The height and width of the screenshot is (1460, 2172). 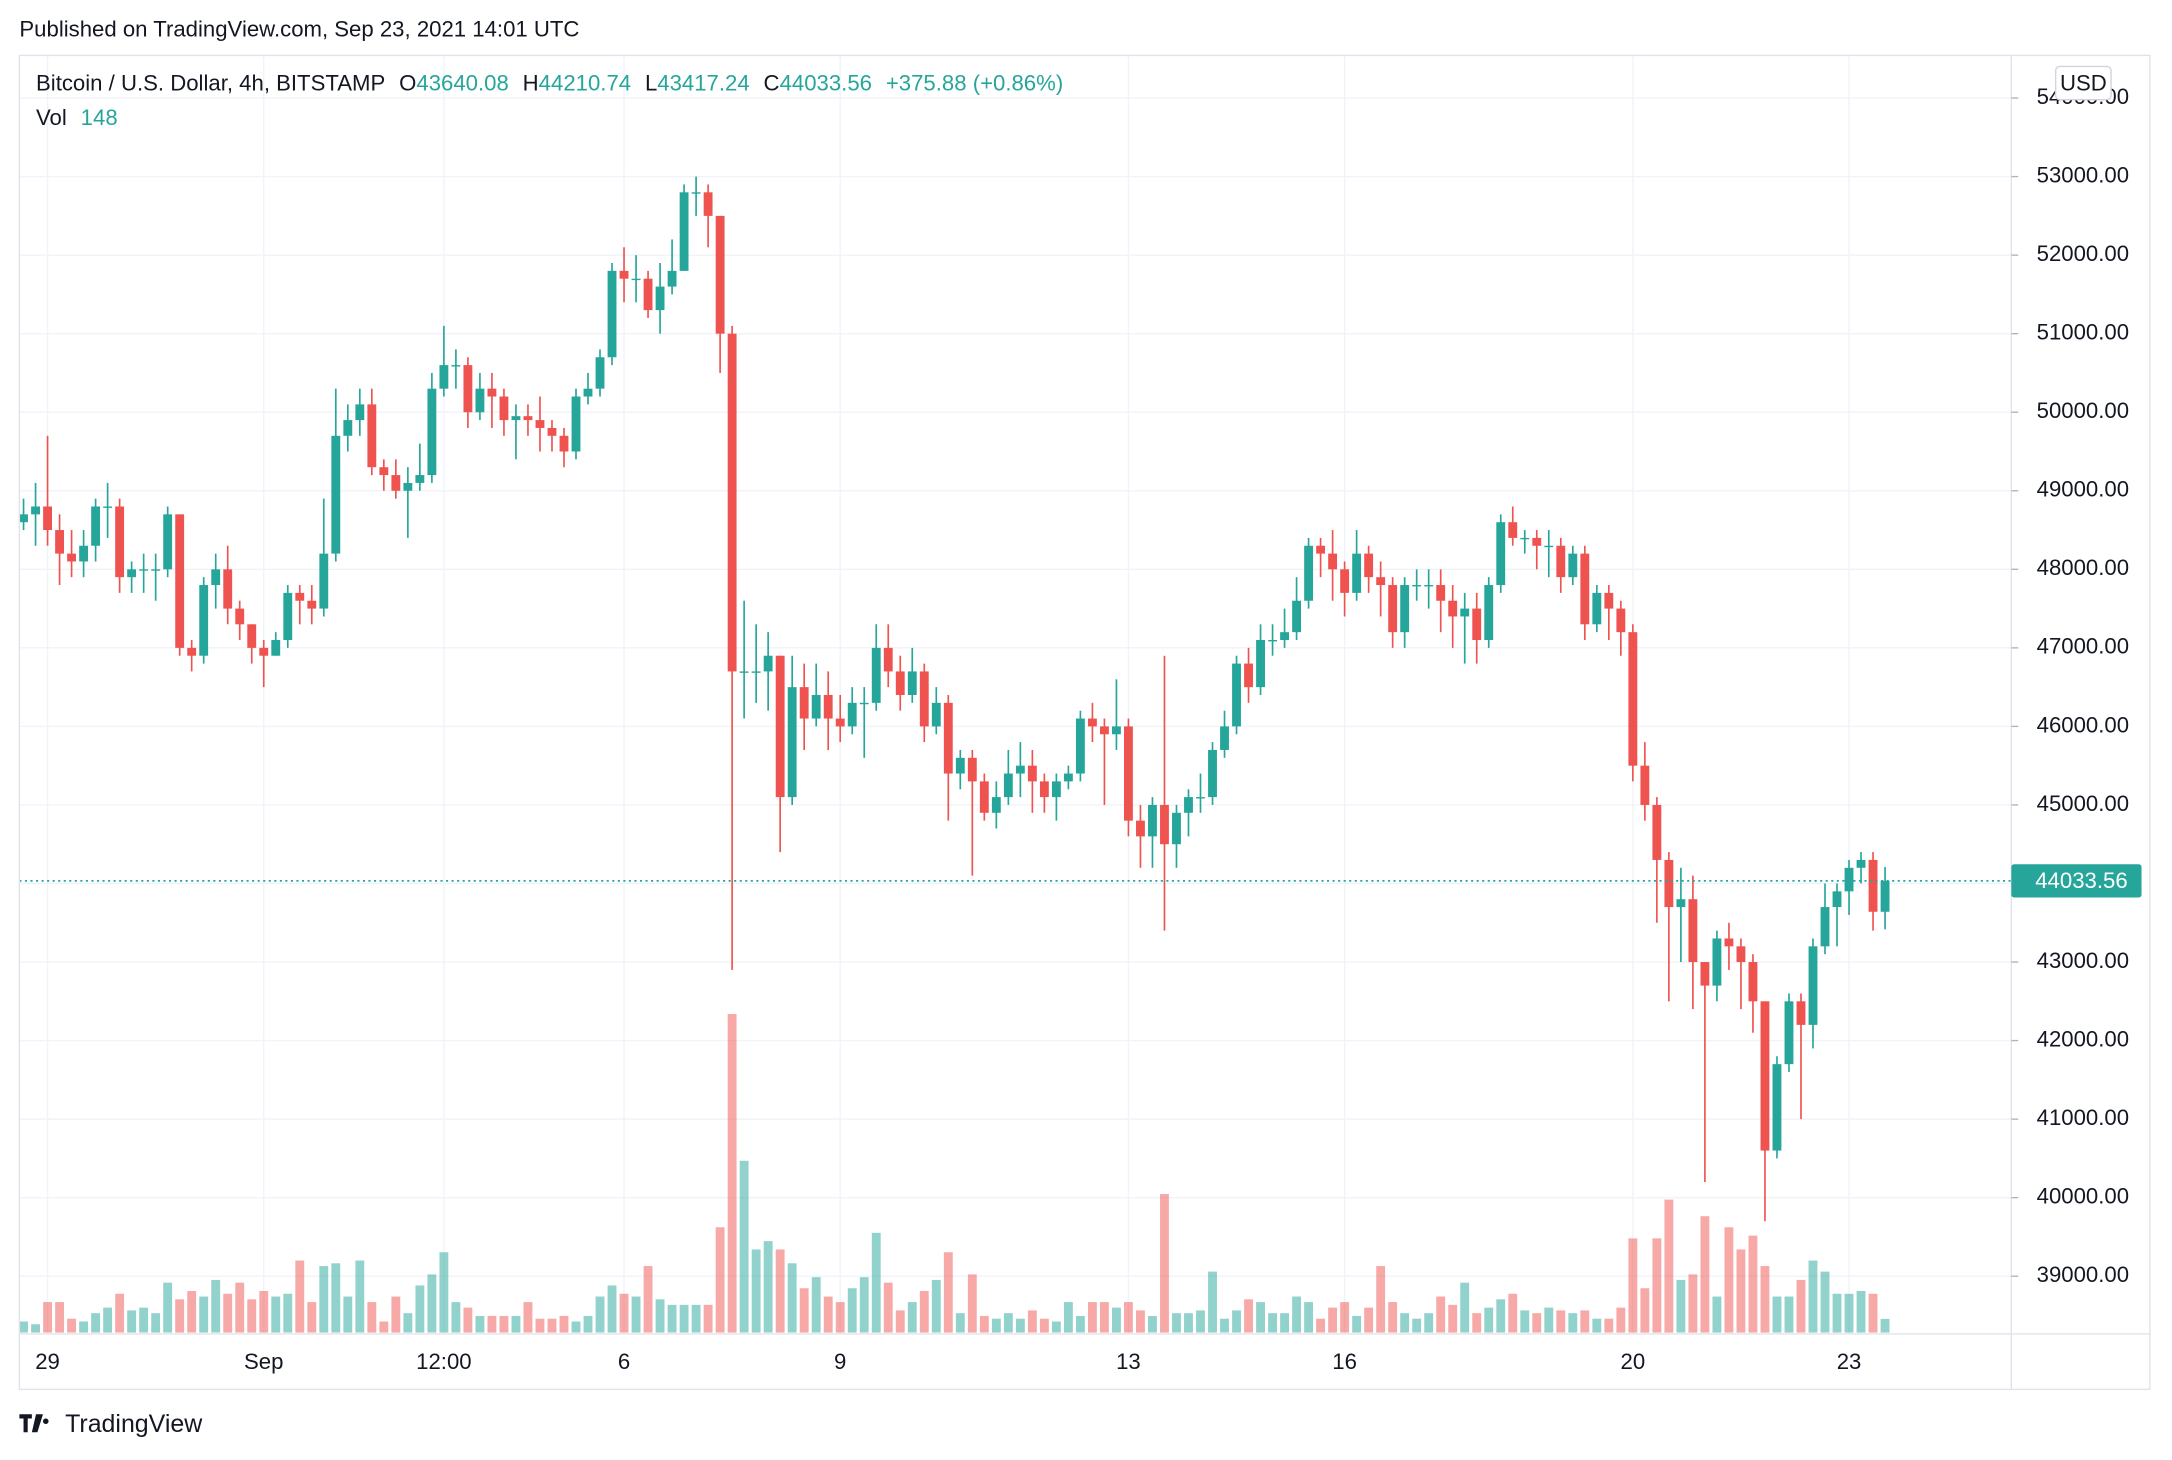 I want to click on y-tick-label: 42000.00, so click(x=2083, y=1038).